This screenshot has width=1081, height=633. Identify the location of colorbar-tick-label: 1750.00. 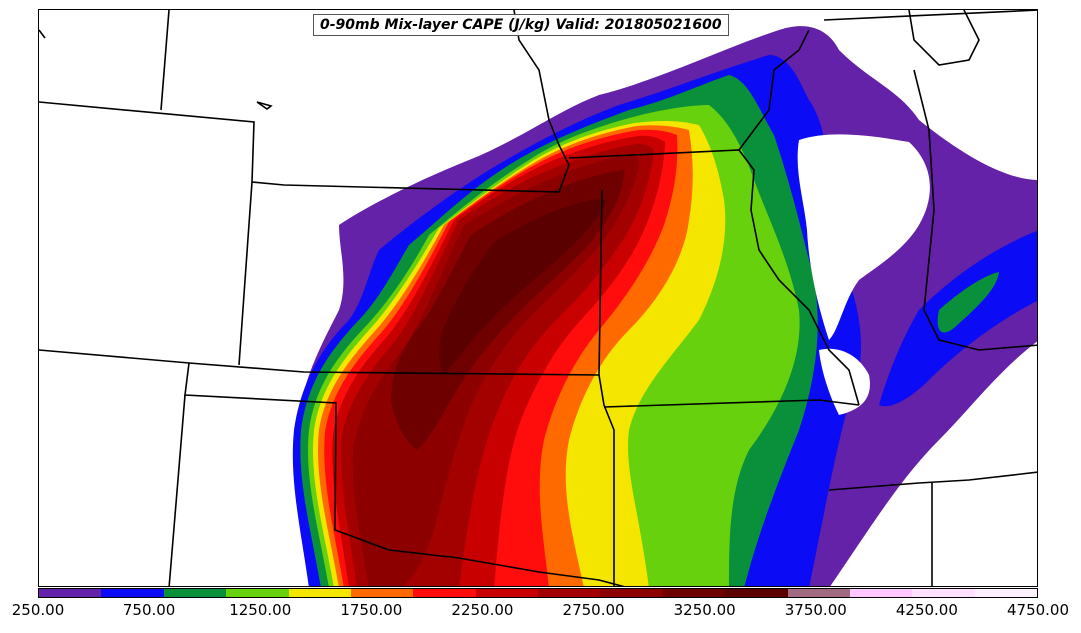
(371, 610).